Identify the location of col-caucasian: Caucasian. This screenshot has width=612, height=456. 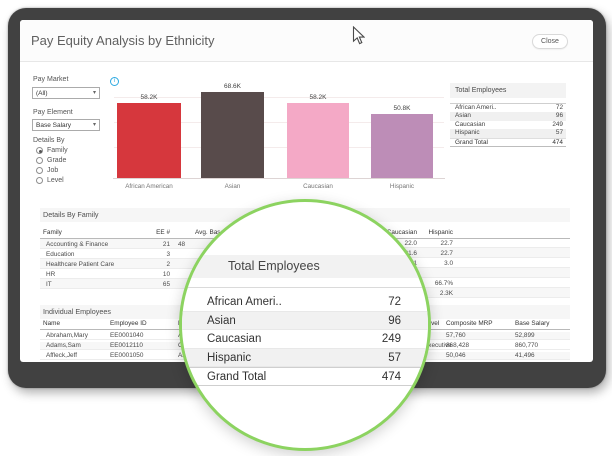
(401, 232).